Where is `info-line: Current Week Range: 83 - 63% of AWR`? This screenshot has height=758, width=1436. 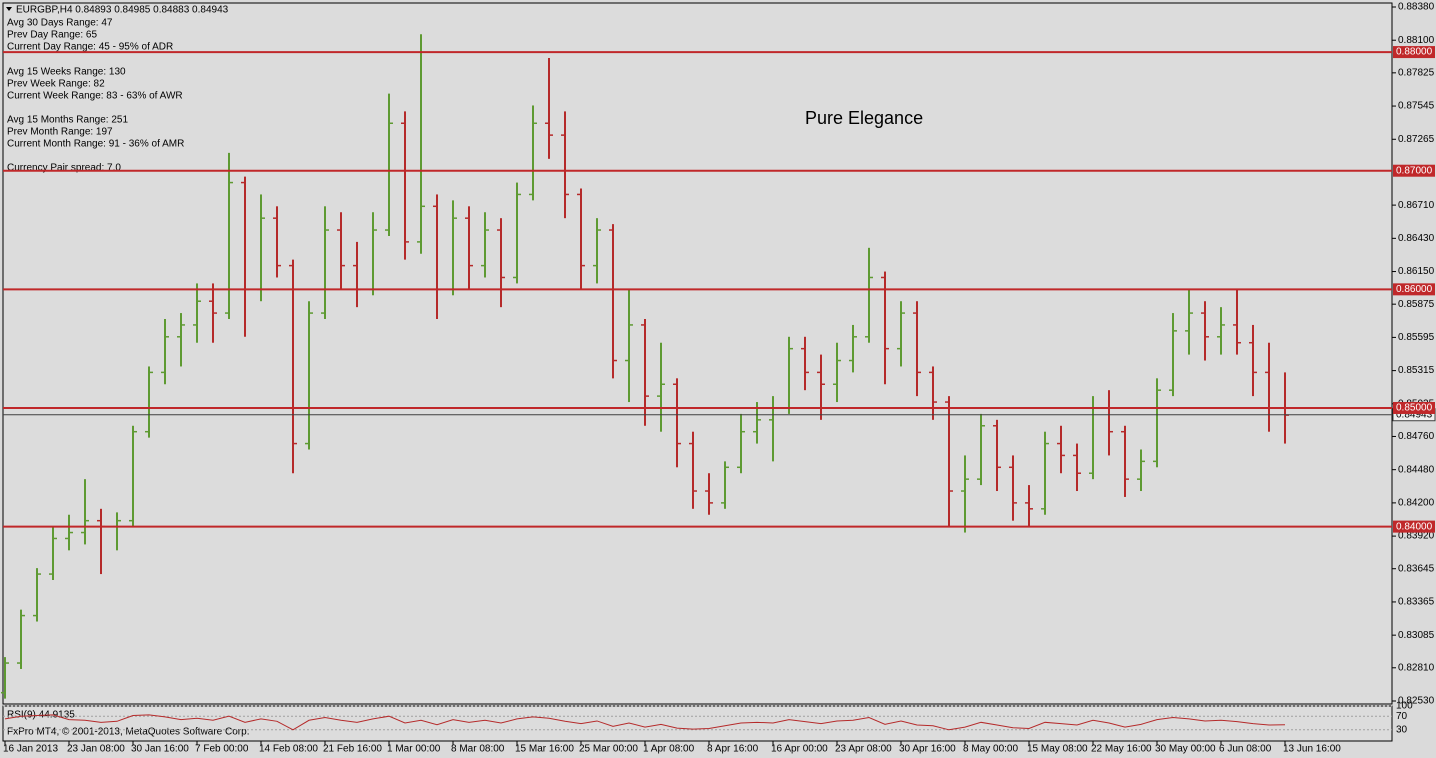
info-line: Current Week Range: 83 - 63% of AWR is located at coordinates (95, 96).